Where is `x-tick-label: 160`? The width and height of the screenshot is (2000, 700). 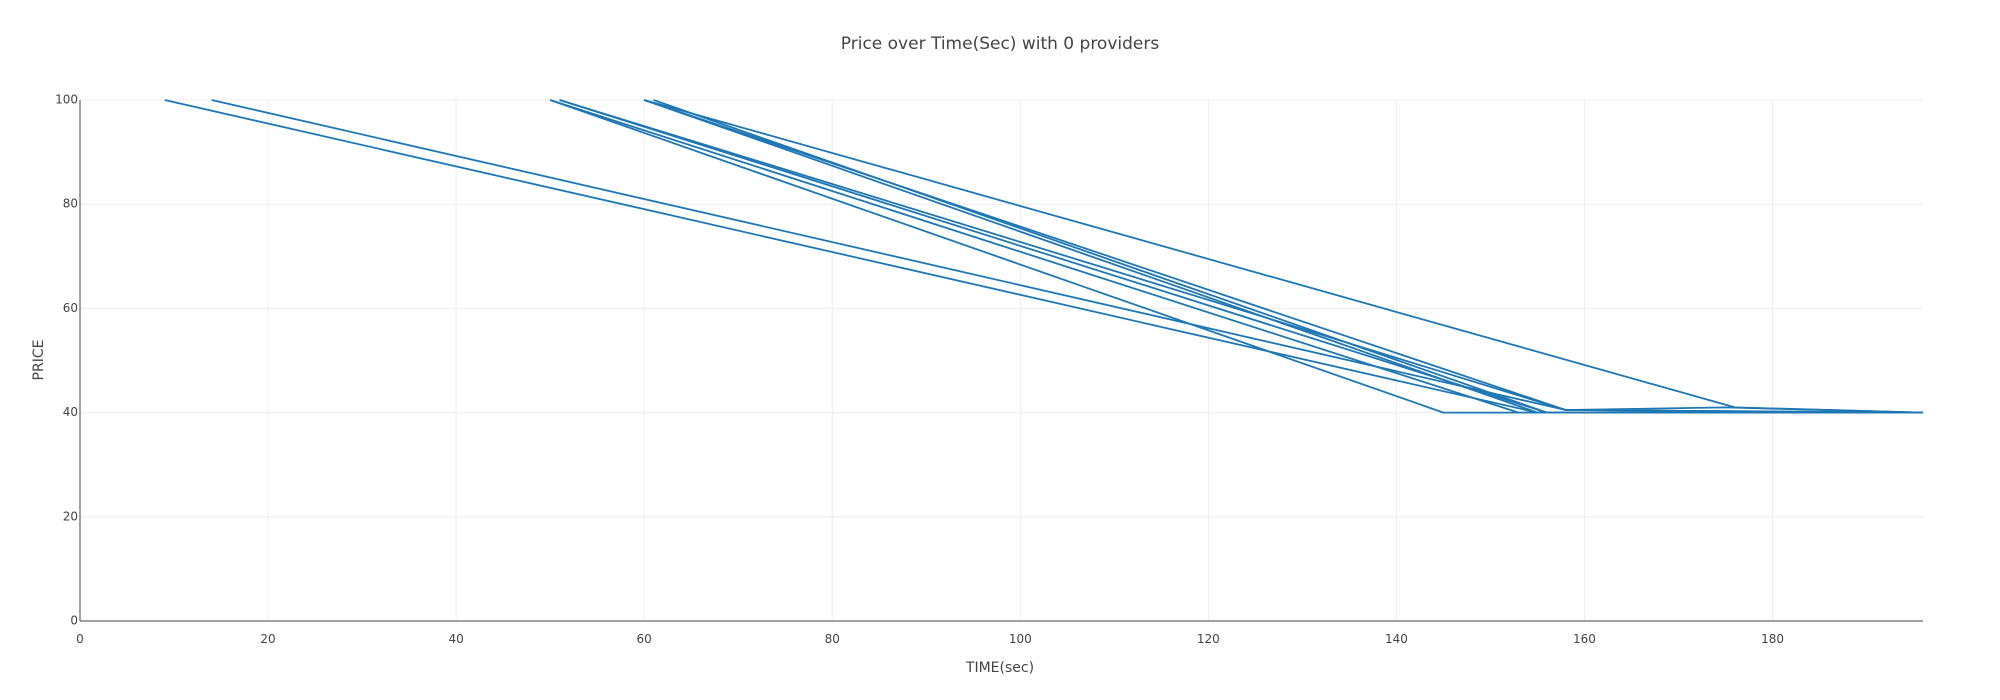 x-tick-label: 160 is located at coordinates (1584, 639).